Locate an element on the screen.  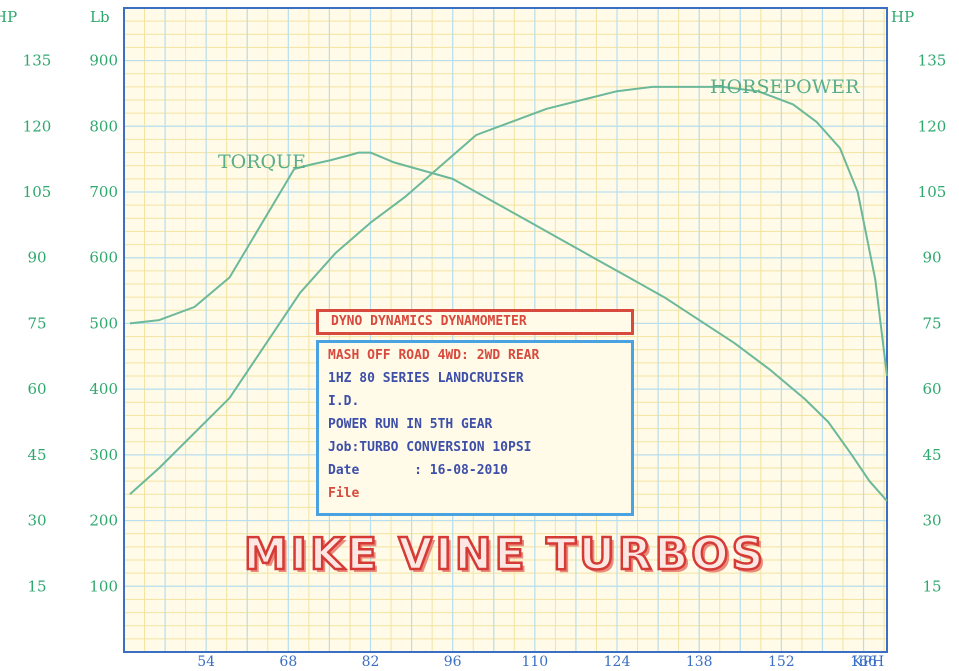
chart-title-box: DYNO DYNAMICS DYNAMOMETER is located at coordinates (475, 322).